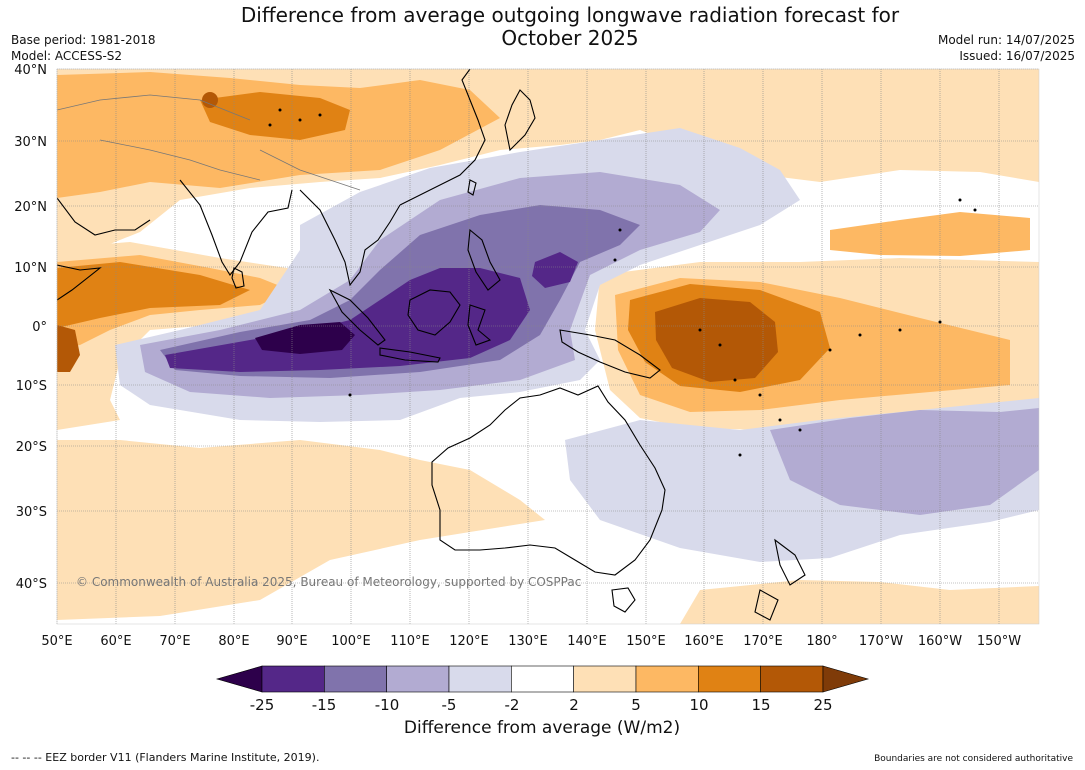  I want to click on lon-label: 160°W, so click(940, 641).